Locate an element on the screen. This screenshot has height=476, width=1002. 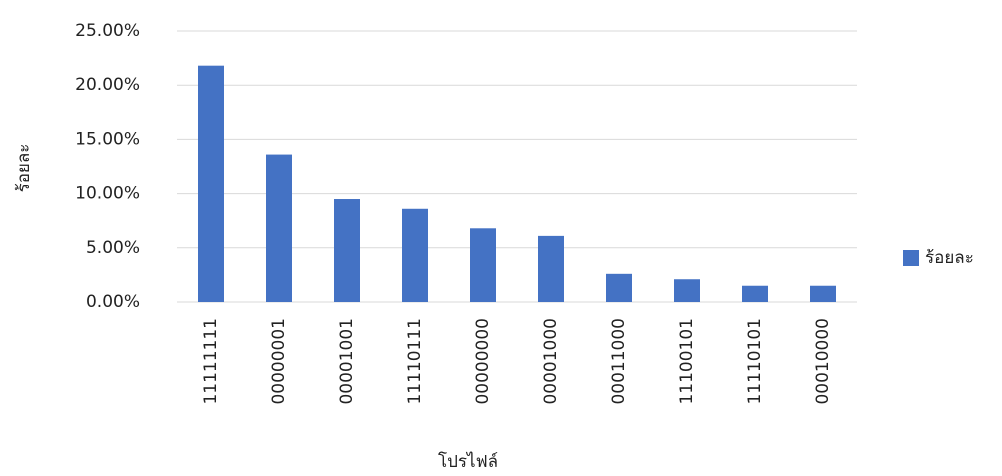
y-tick-label: 5.00% is located at coordinates (113, 248).